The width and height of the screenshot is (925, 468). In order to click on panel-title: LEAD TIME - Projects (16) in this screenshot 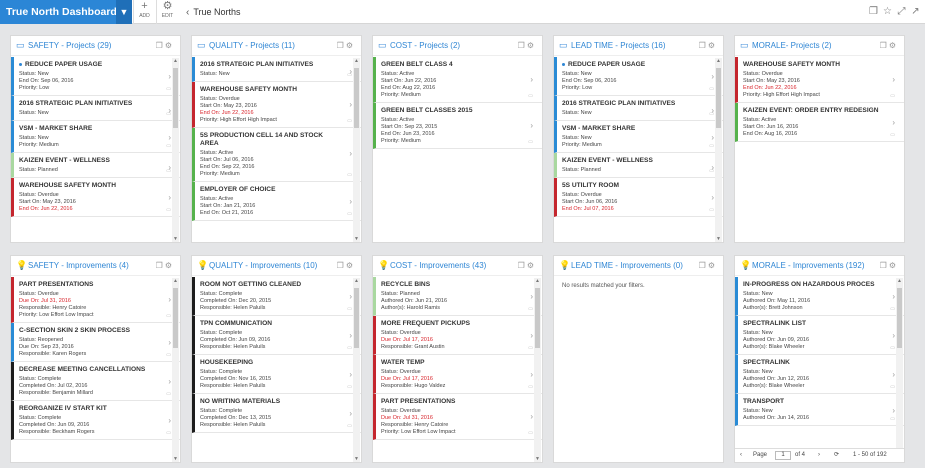, I will do `click(618, 45)`.